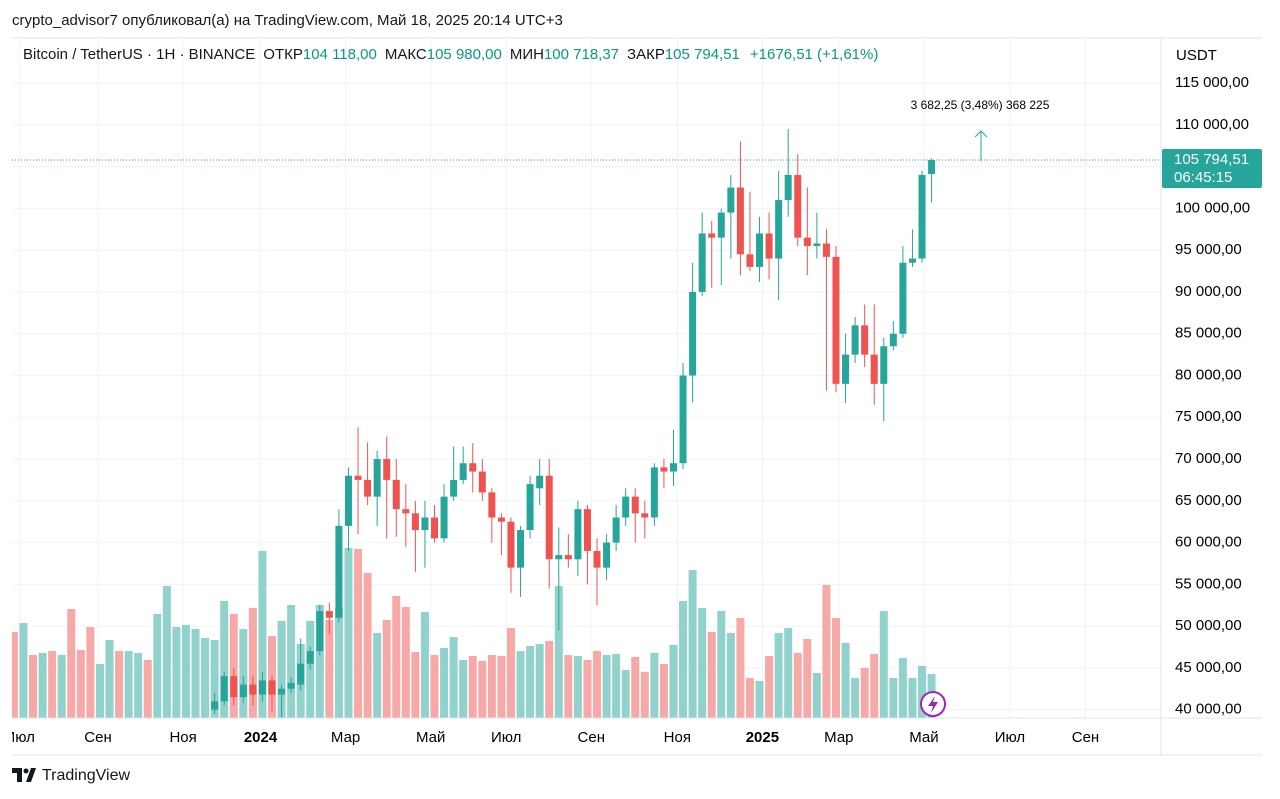 This screenshot has width=1280, height=799. I want to click on currency: USDT, so click(1196, 55).